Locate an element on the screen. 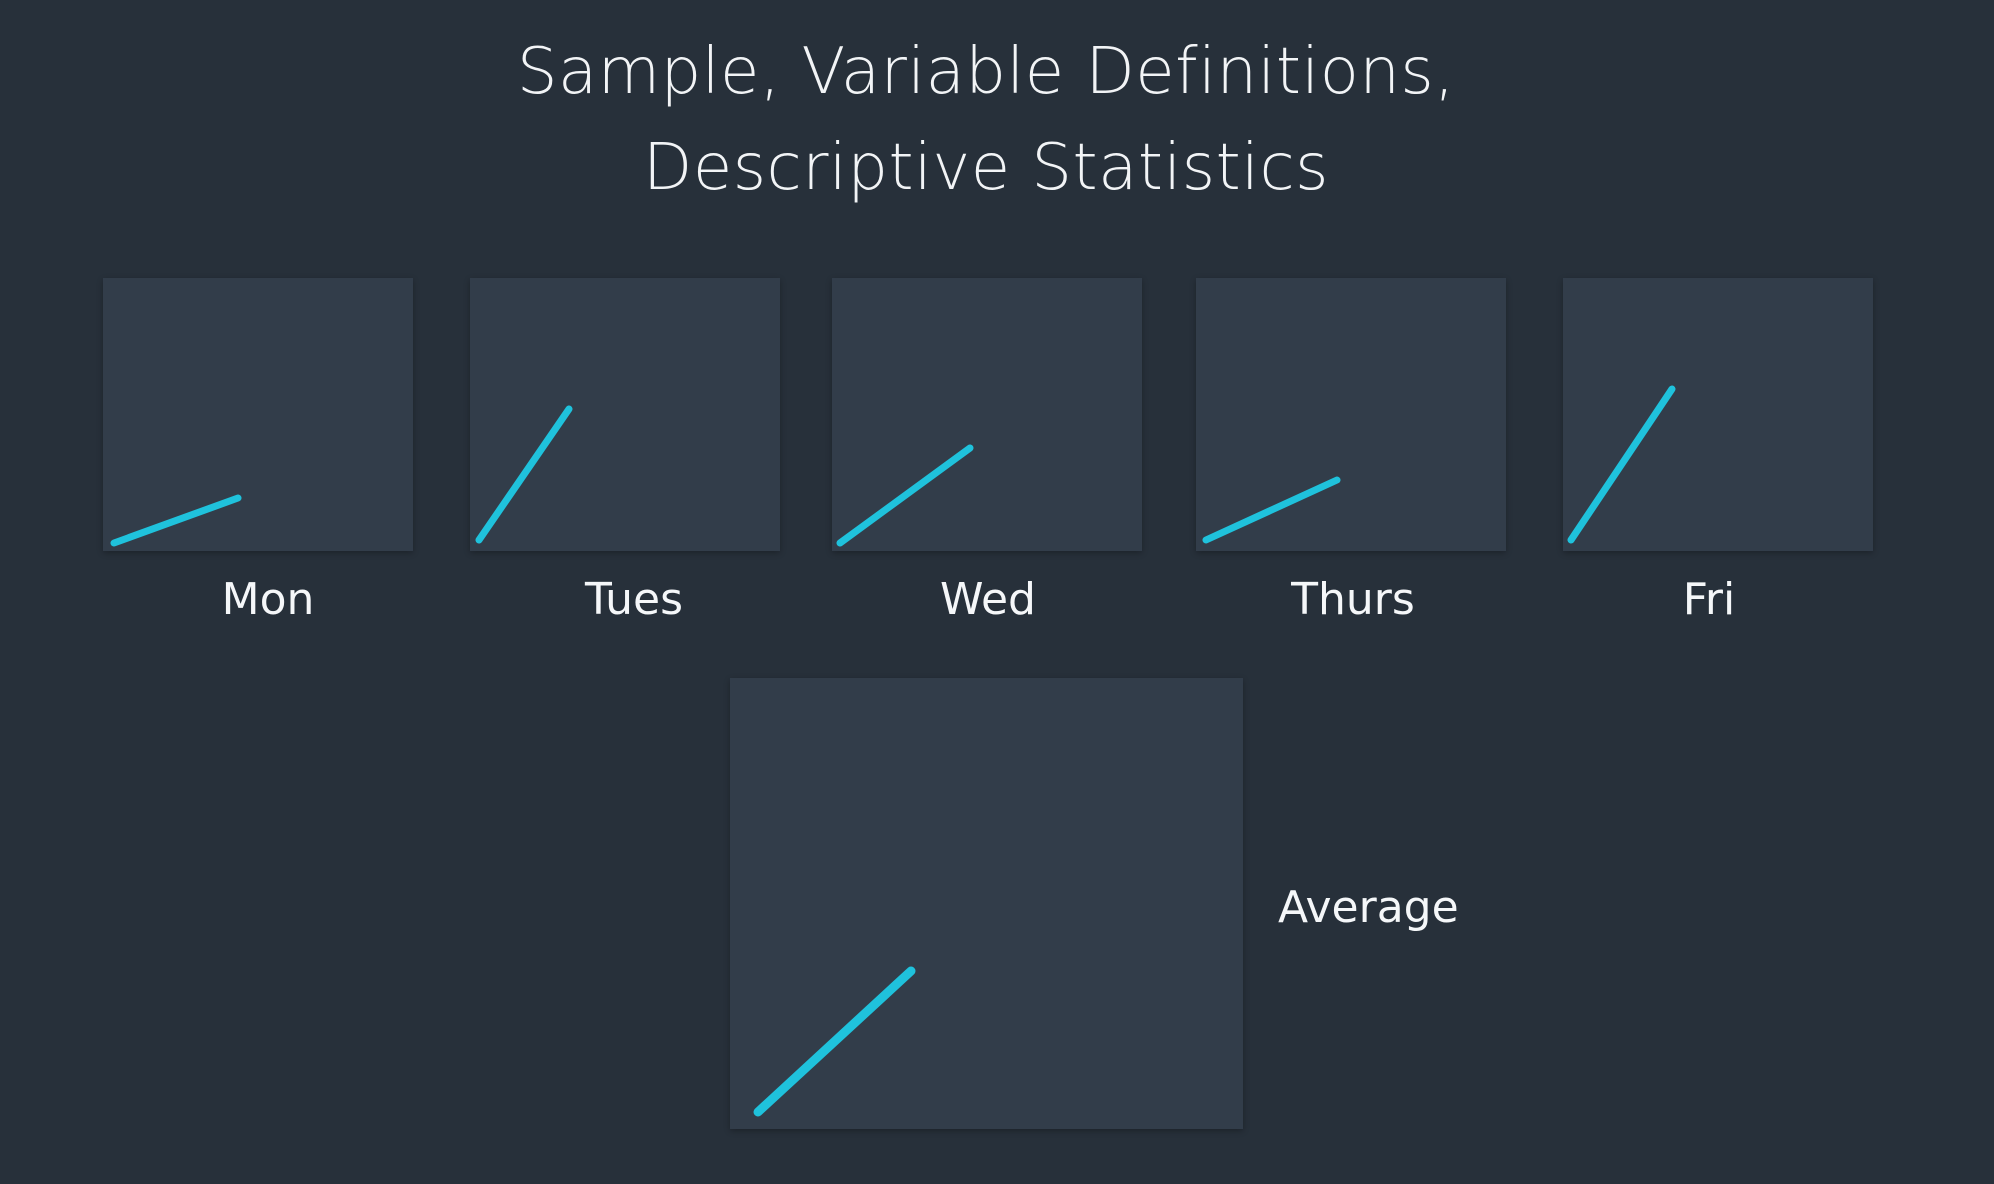 This screenshot has width=1994, height=1184. panel-average-plot is located at coordinates (834, 1041).